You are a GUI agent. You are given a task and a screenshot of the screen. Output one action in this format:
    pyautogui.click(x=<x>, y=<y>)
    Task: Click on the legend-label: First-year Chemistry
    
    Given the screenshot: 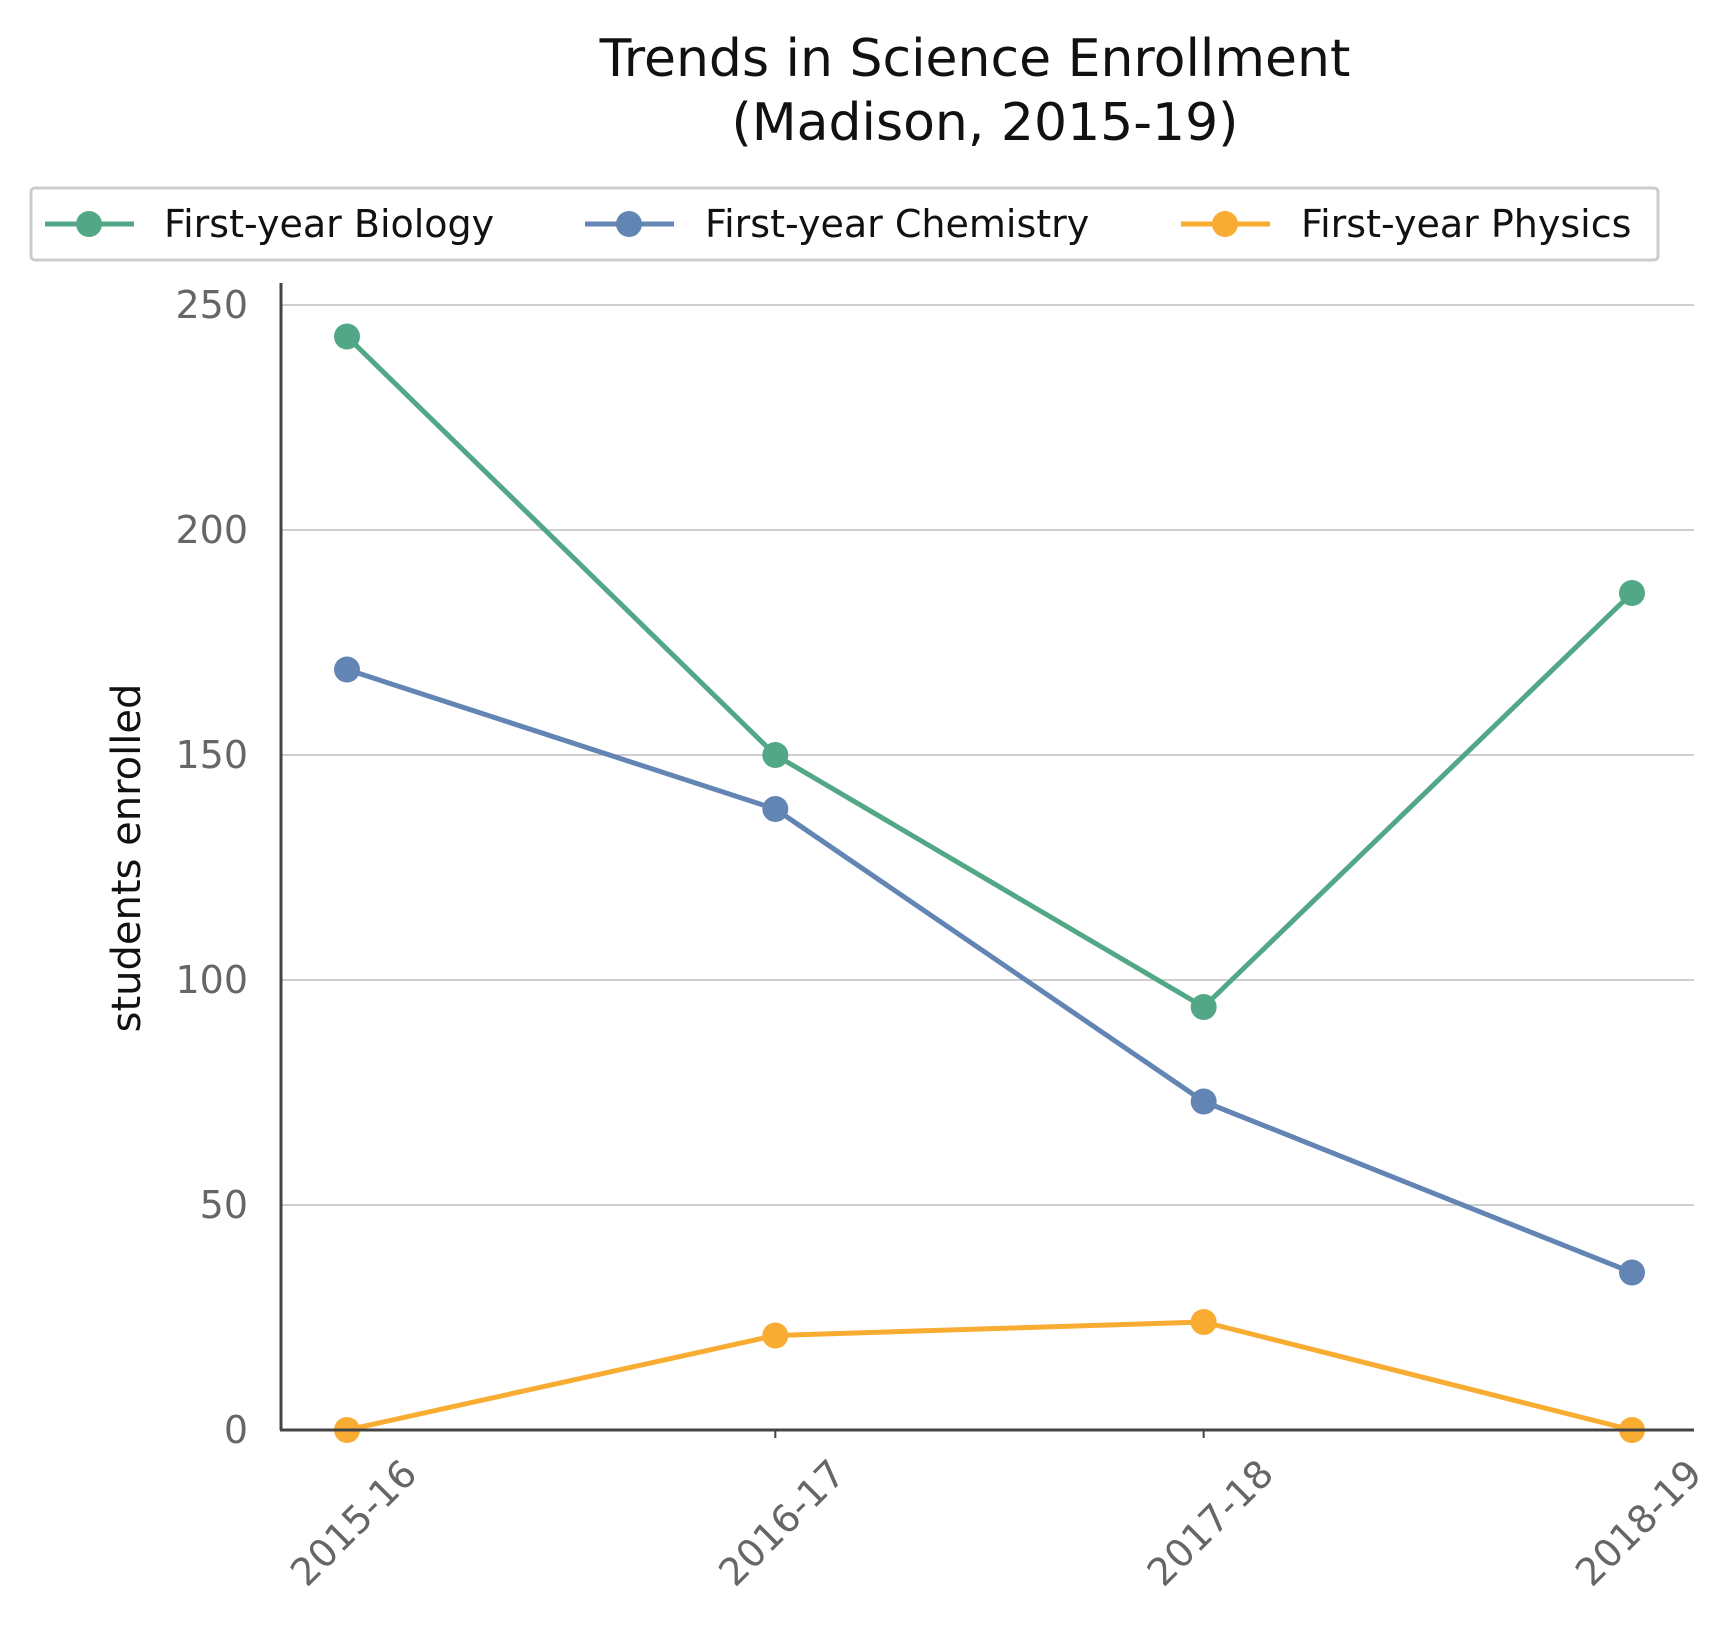 What is the action you would take?
    pyautogui.click(x=897, y=224)
    